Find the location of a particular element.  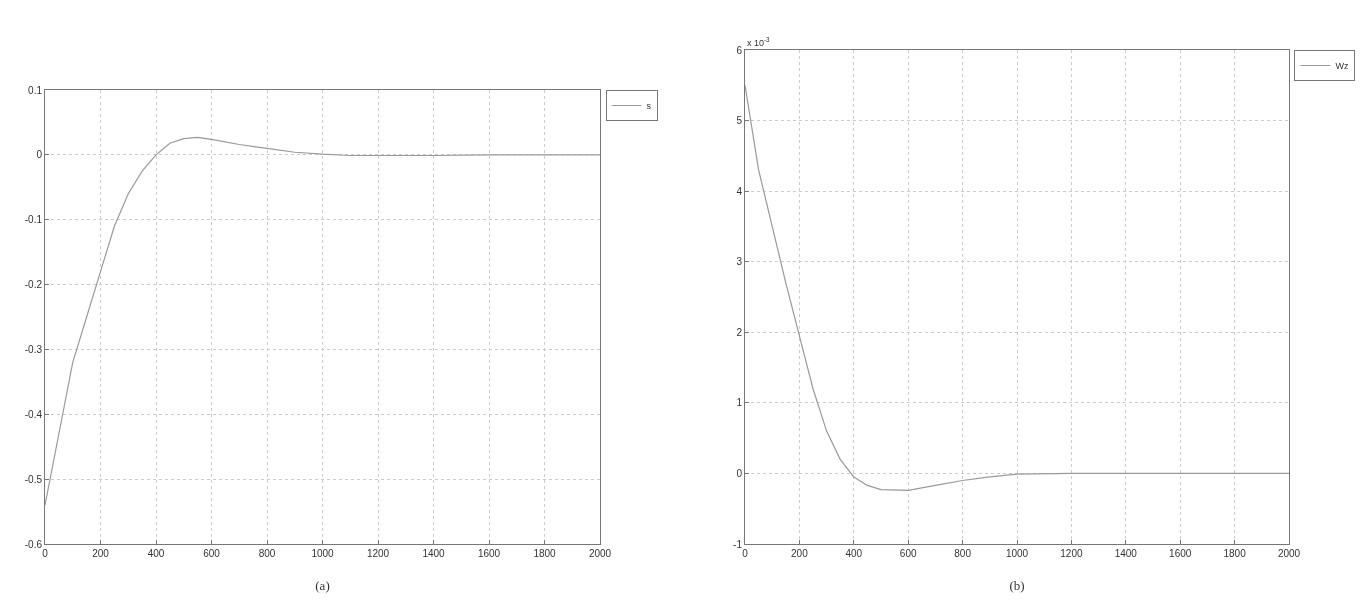

y-tick-label: -0.6 is located at coordinates (33, 544).